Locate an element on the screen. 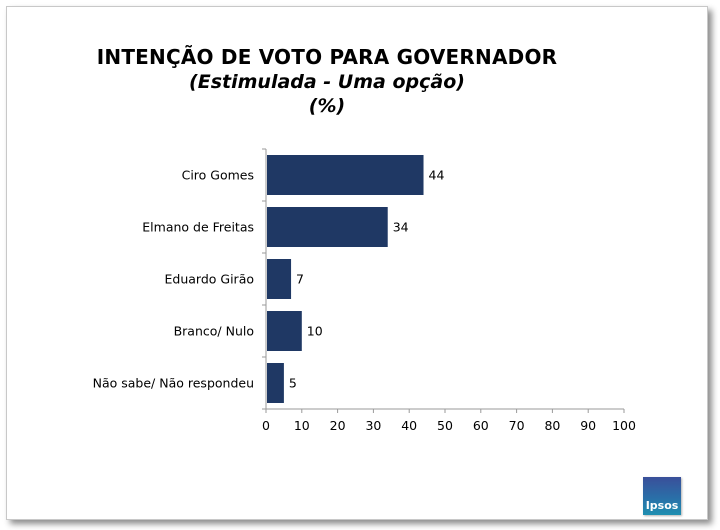  category-label: Não sabe/ Não respondeu is located at coordinates (173, 383).